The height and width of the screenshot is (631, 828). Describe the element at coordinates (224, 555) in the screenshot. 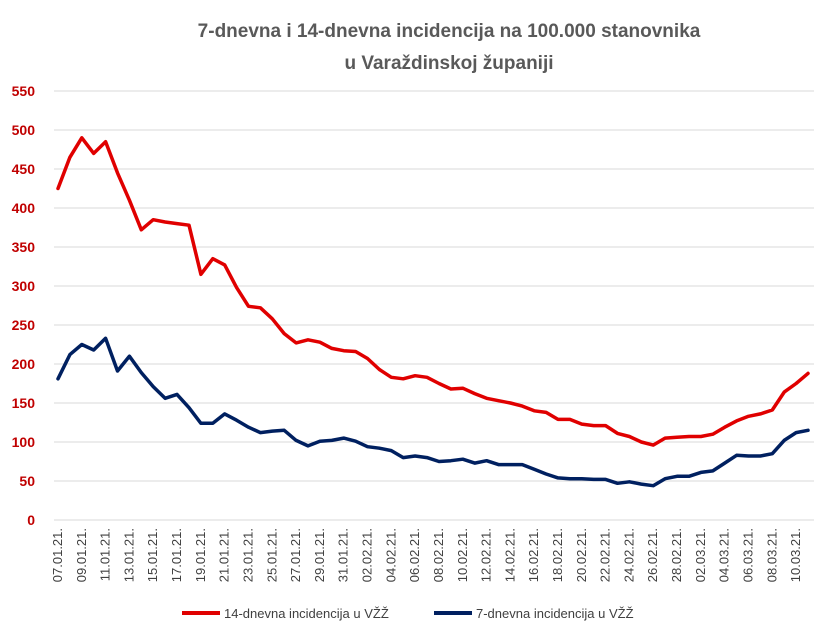

I see `x-tick-label: 21.01.21.` at that location.